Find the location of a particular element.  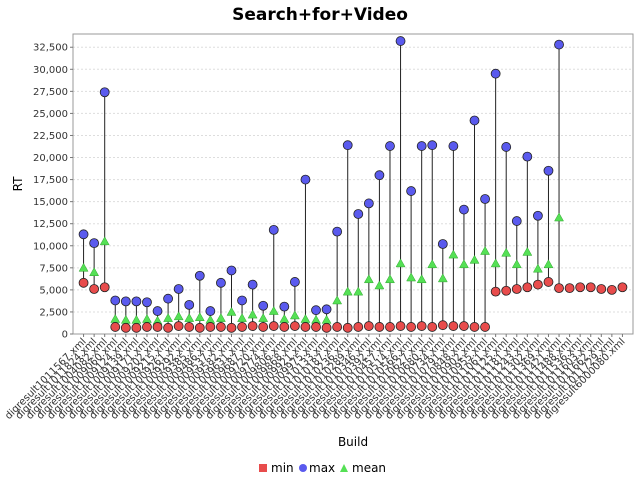

legend: min max mean is located at coordinates (322, 468).